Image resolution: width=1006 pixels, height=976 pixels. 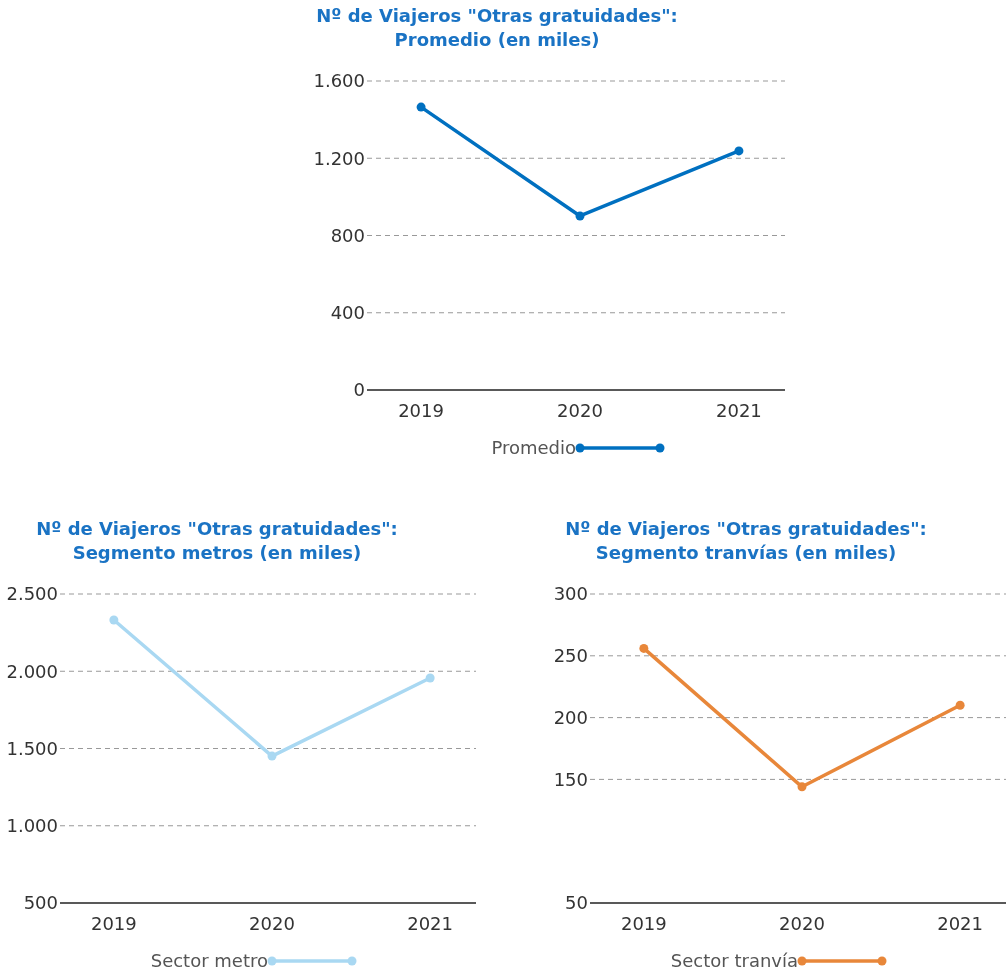 I want to click on y-tick-label: 2.500, so click(x=32, y=594).